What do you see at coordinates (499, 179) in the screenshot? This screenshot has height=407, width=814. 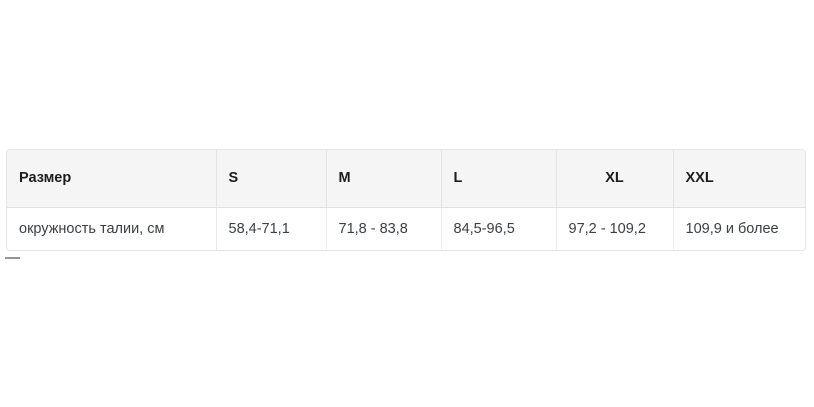 I see `column-header-l: L` at bounding box center [499, 179].